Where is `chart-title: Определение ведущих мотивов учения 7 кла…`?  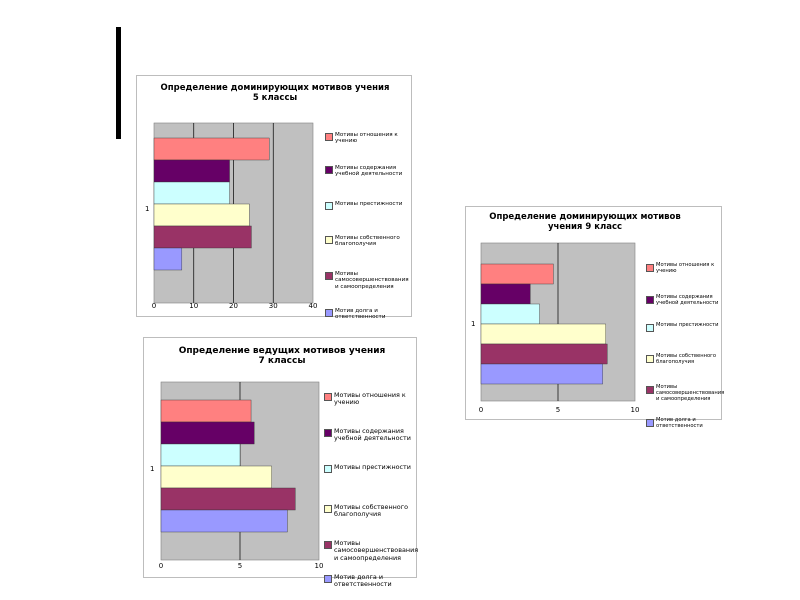
chart-title: Определение ведущих мотивов учения 7 кла… is located at coordinates (282, 356).